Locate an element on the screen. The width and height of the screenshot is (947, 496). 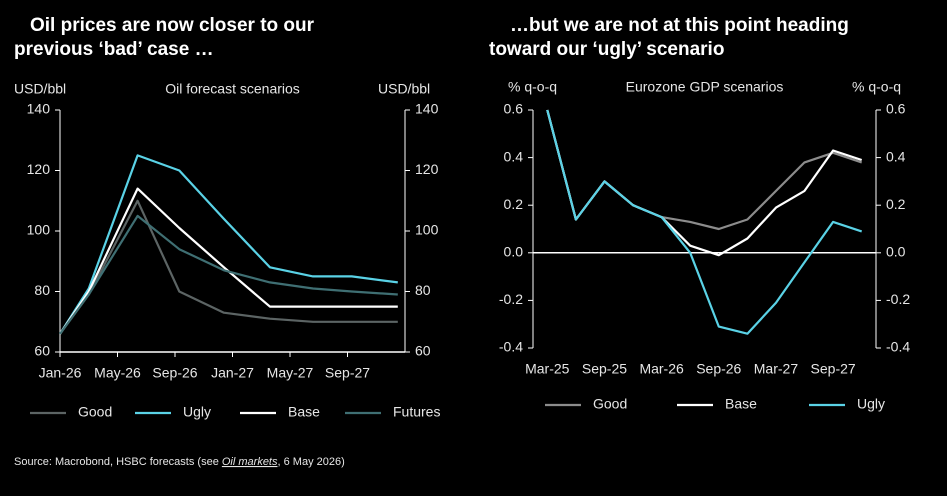
y-tick-label: 0.2 is located at coordinates (514, 204).